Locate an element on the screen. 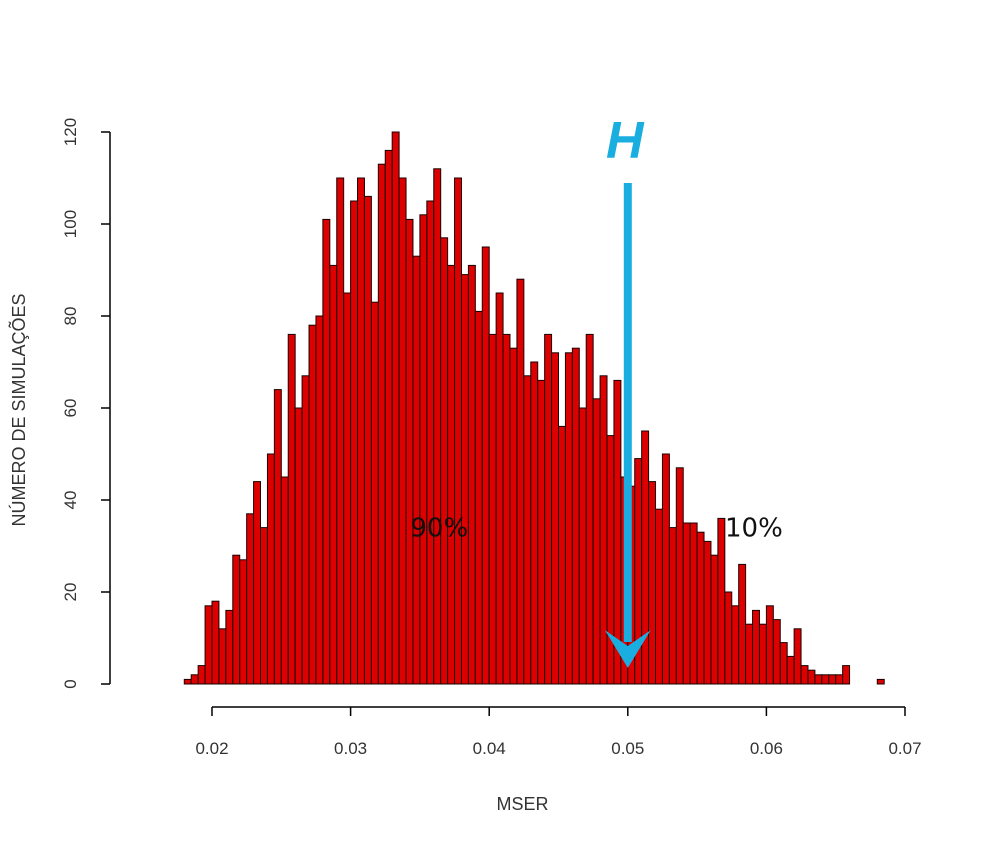 The height and width of the screenshot is (845, 993). annotations-group: 90% 10% is located at coordinates (596, 529).